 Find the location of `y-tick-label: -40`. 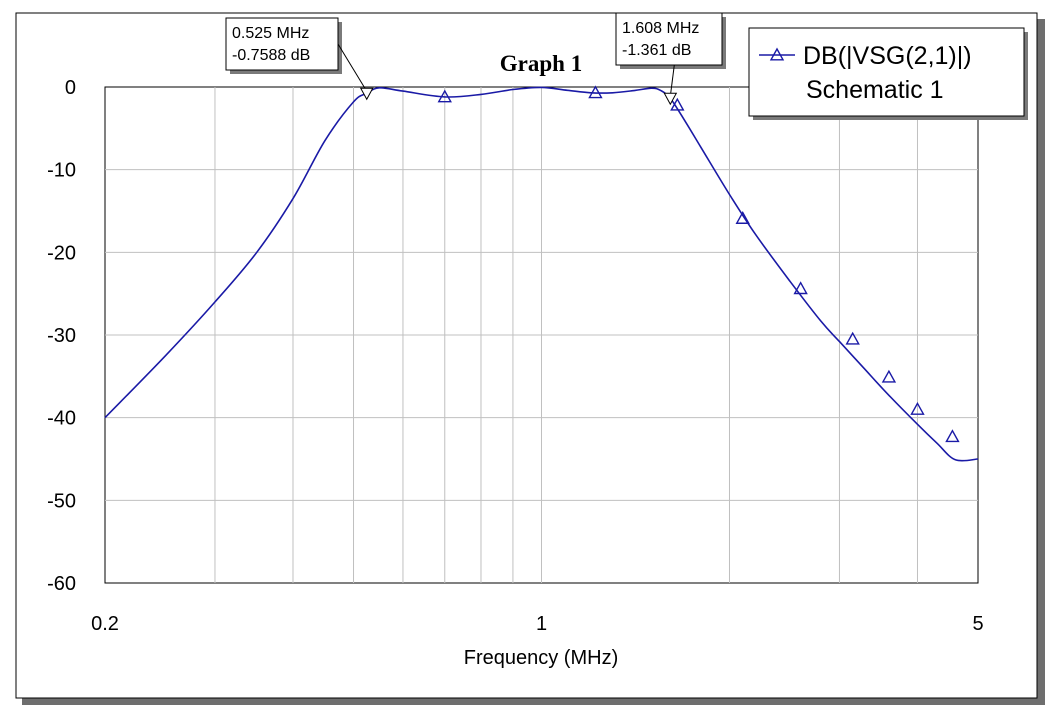

y-tick-label: -40 is located at coordinates (61, 419).